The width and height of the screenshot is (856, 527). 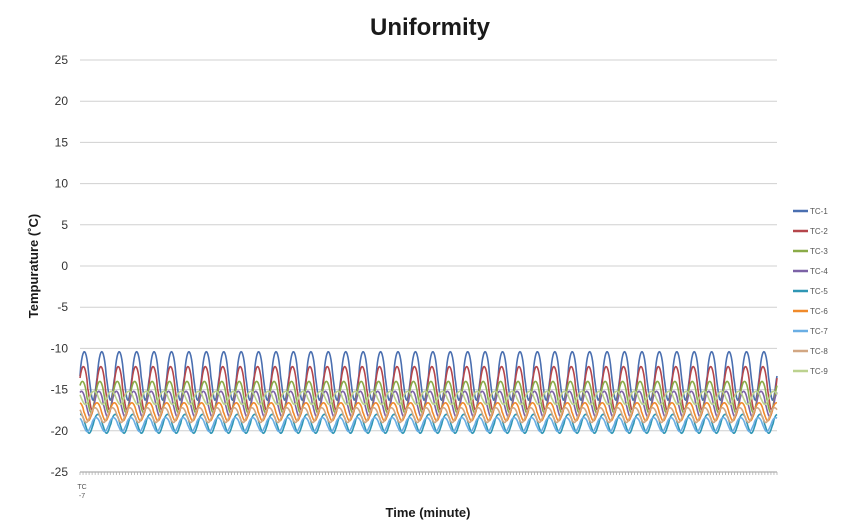 What do you see at coordinates (819, 211) in the screenshot?
I see `legend-label: TC-1` at bounding box center [819, 211].